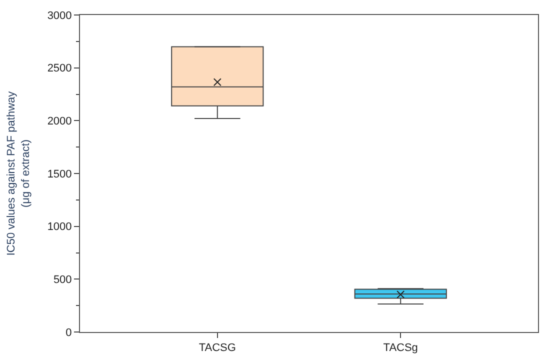 The height and width of the screenshot is (364, 550). Describe the element at coordinates (59, 16) in the screenshot. I see `y-tick-label: 3000` at that location.